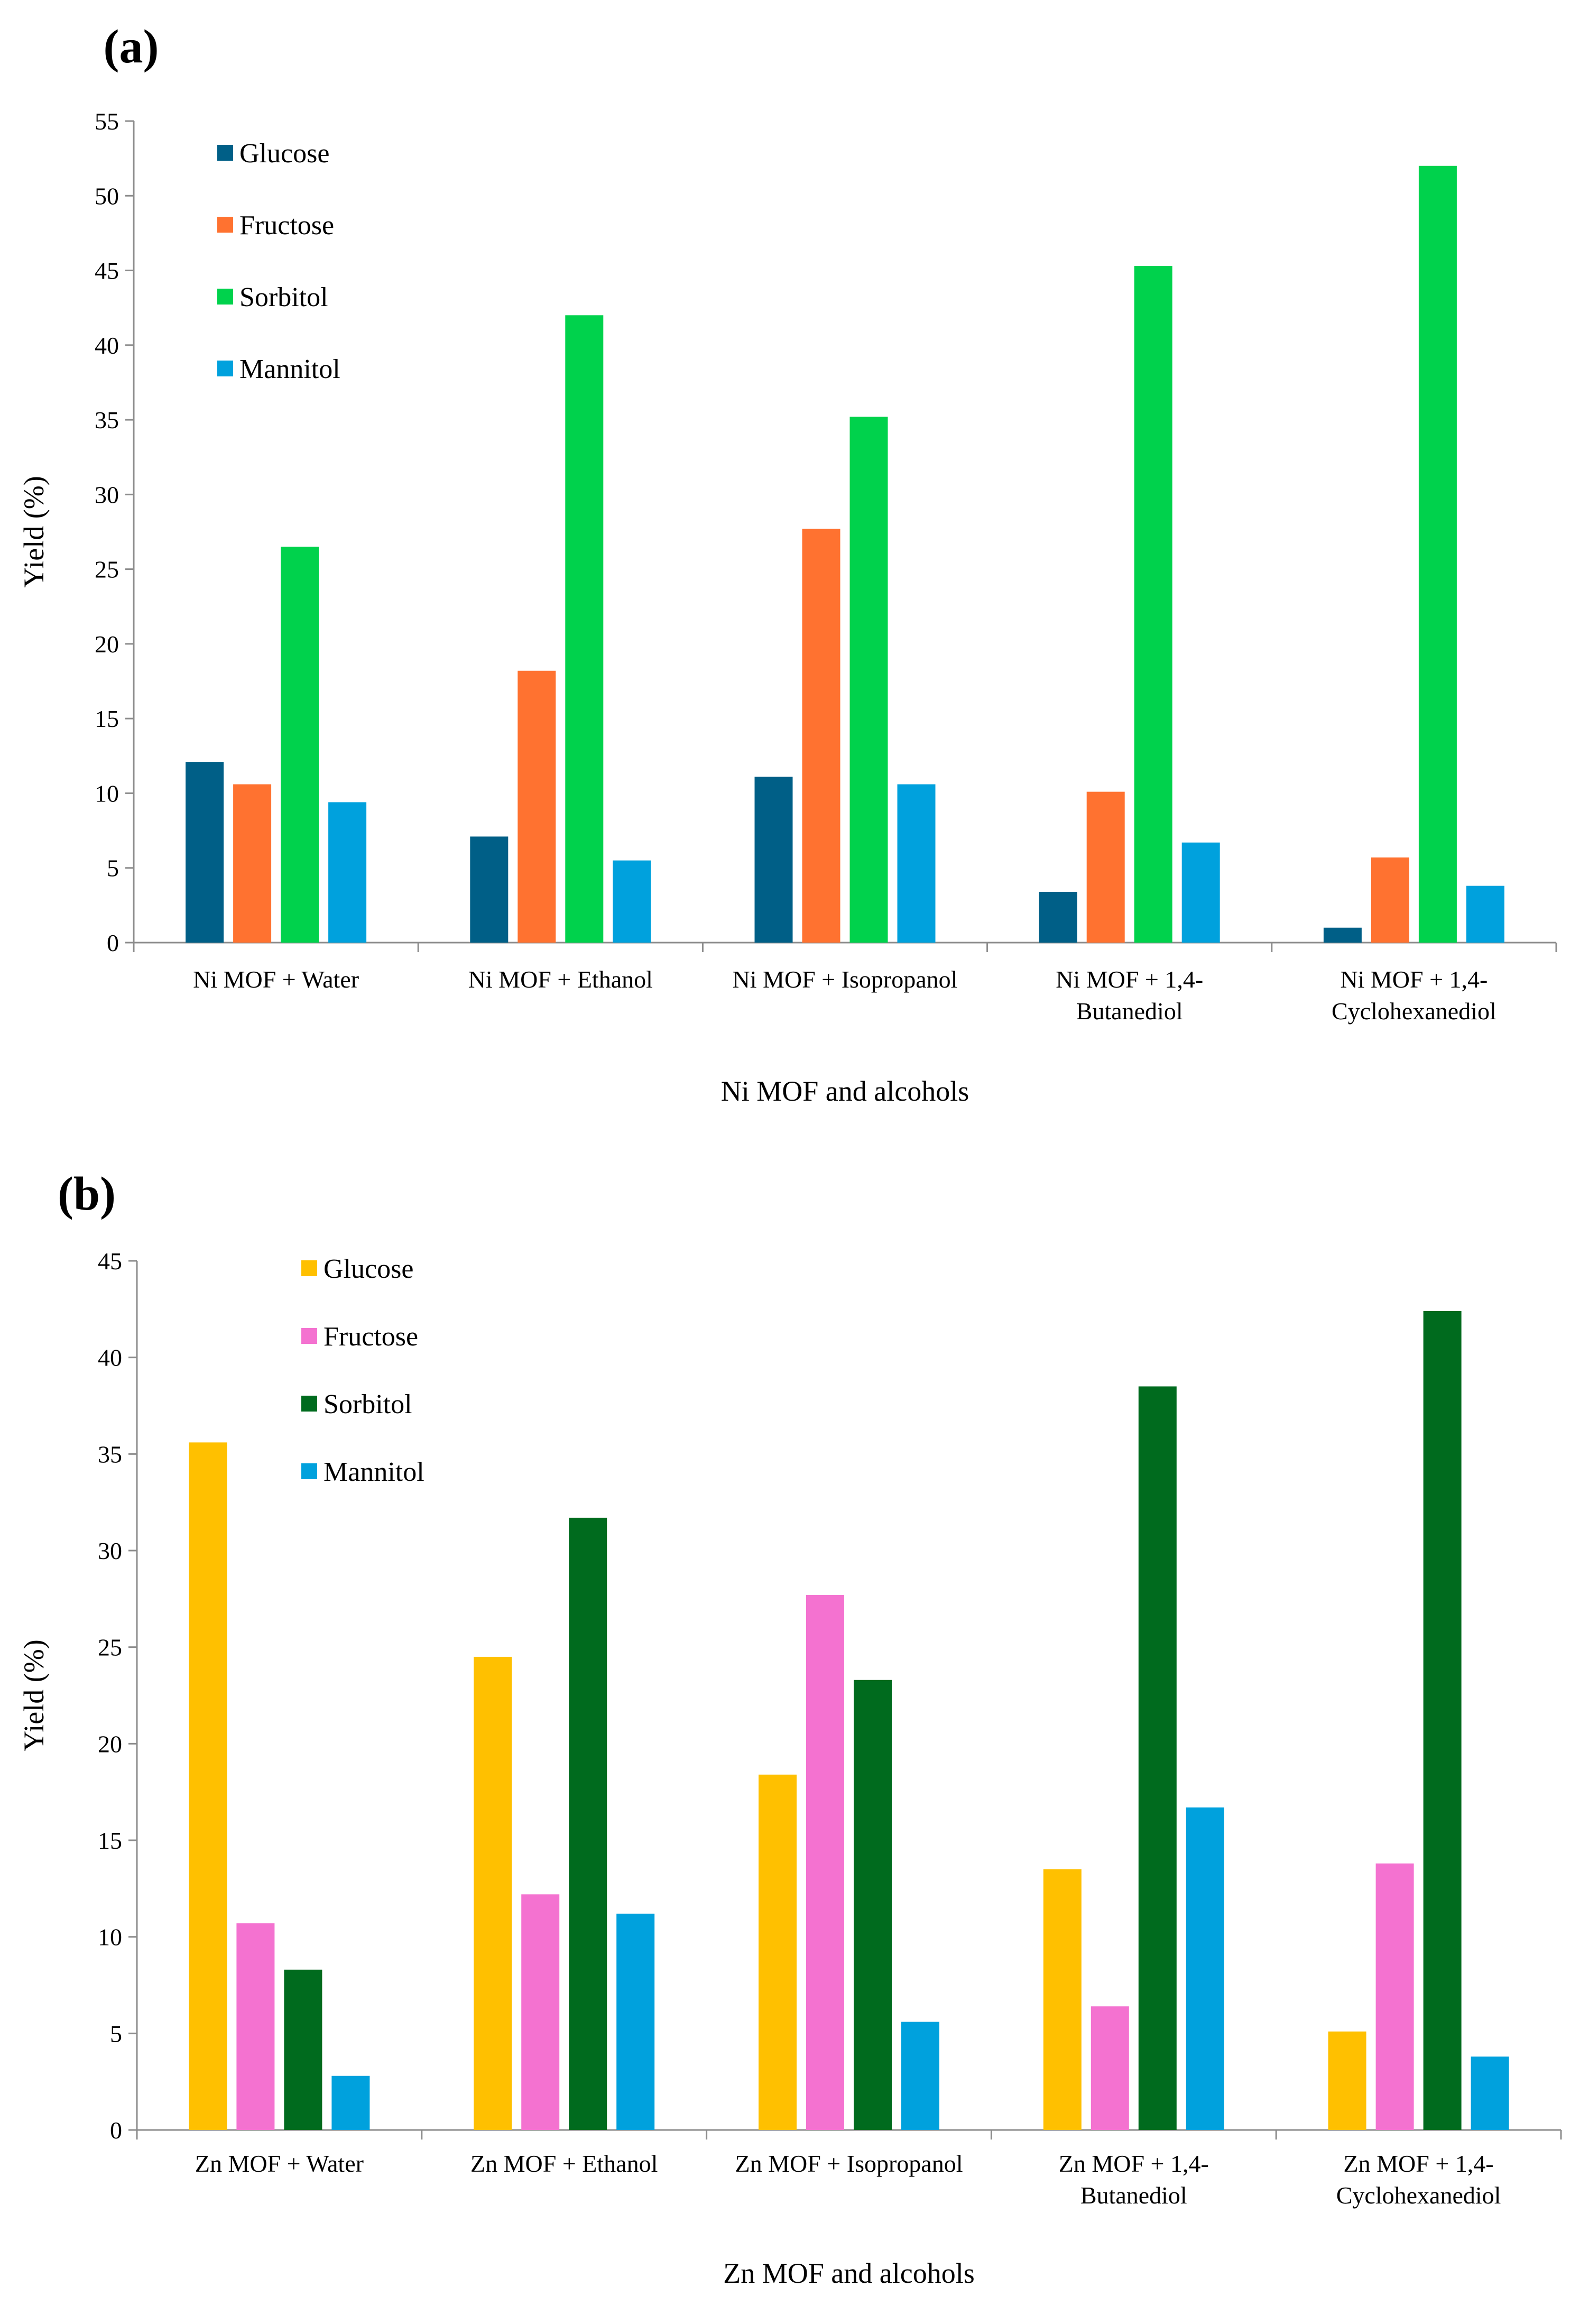 This screenshot has height=2324, width=1589. What do you see at coordinates (131, 47) in the screenshot?
I see `panel-label: (a)` at bounding box center [131, 47].